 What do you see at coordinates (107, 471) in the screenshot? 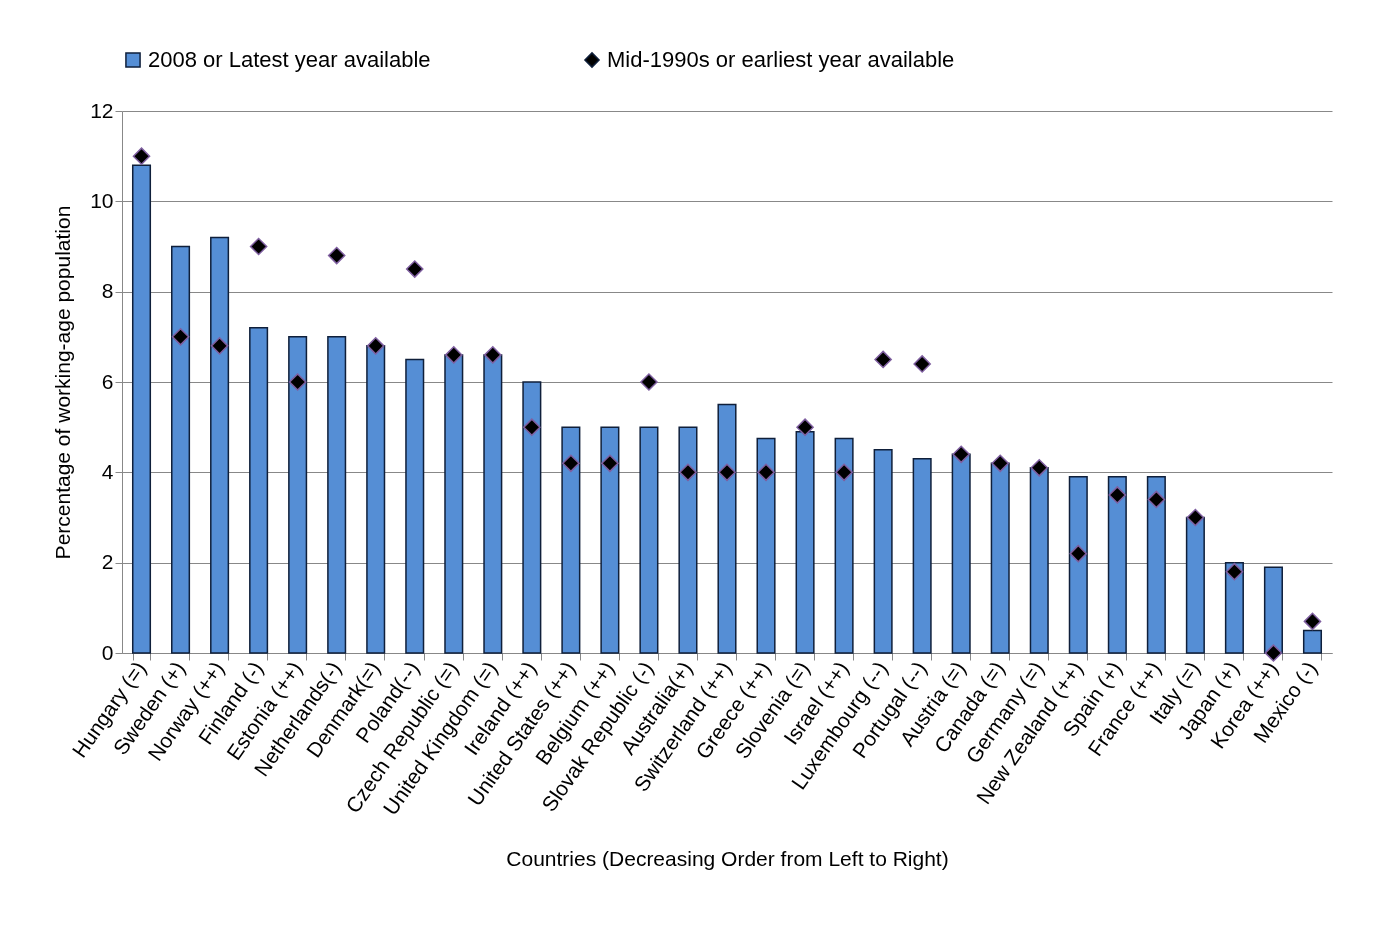
I see `y-tick-label: 4` at bounding box center [107, 471].